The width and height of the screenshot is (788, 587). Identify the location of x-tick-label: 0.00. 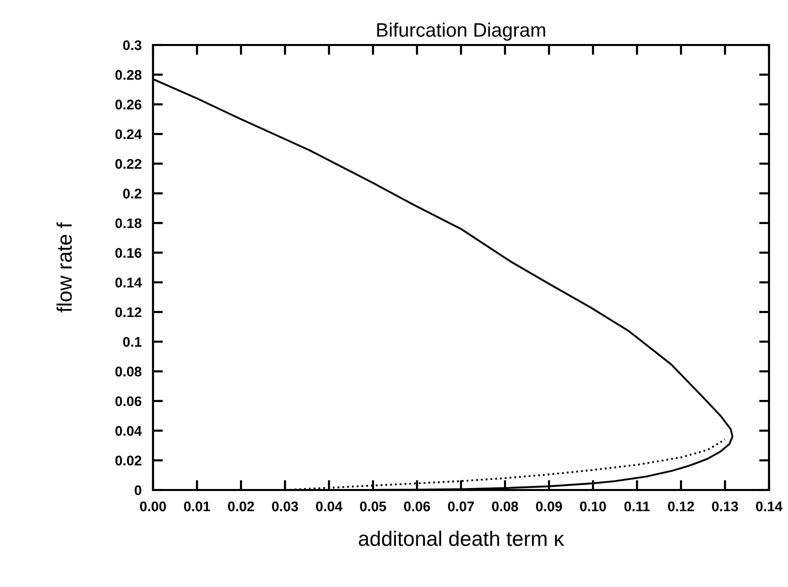
(153, 506).